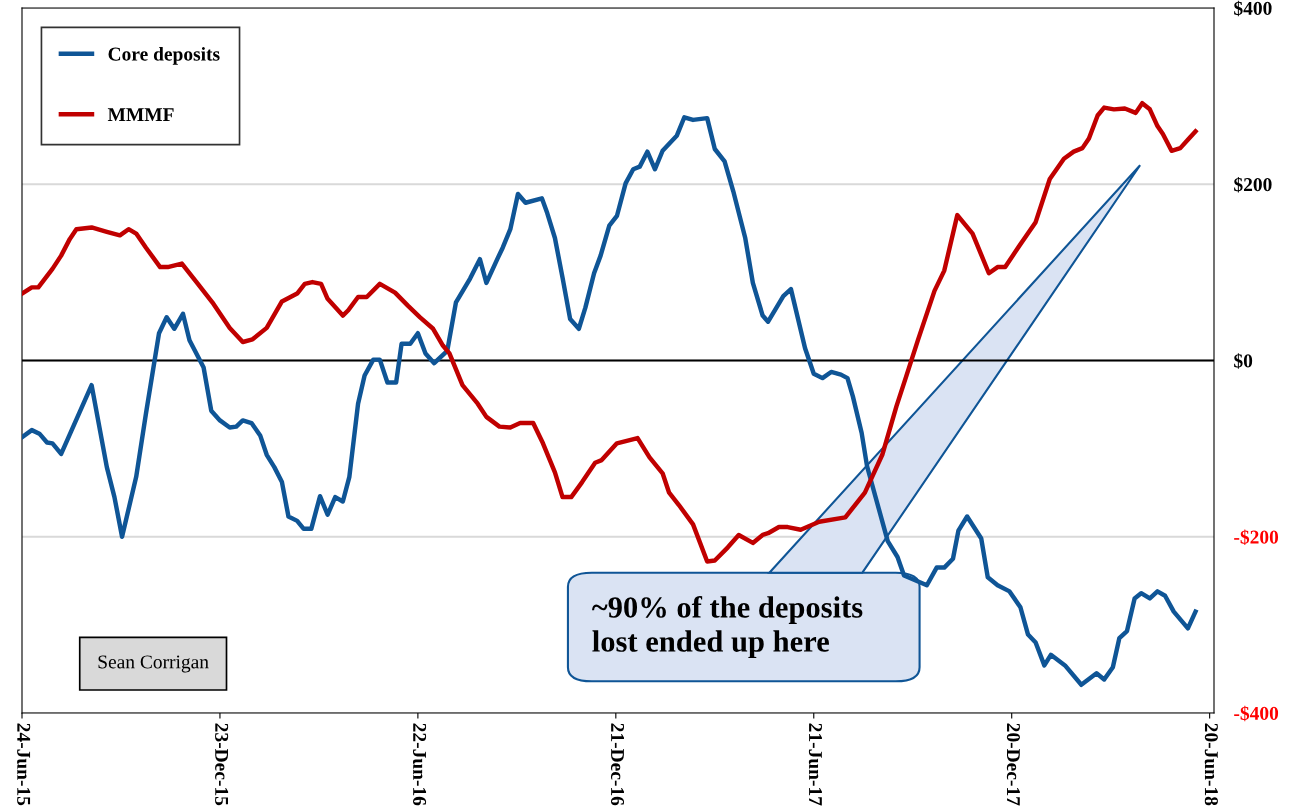  I want to click on x-tick-label: 20-Dec-17, so click(1013, 764).